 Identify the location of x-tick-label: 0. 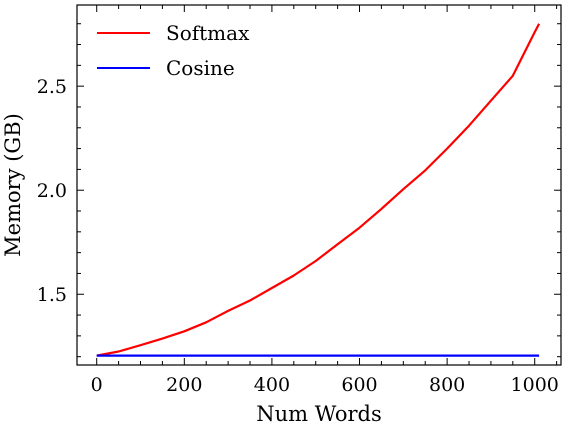
(97, 385).